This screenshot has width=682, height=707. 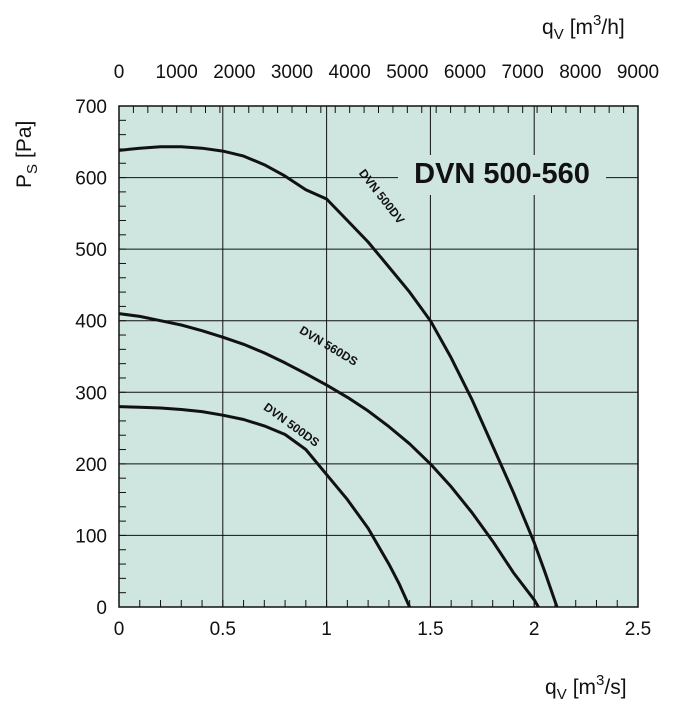 I want to click on y-tick-label: 400, so click(x=91, y=322).